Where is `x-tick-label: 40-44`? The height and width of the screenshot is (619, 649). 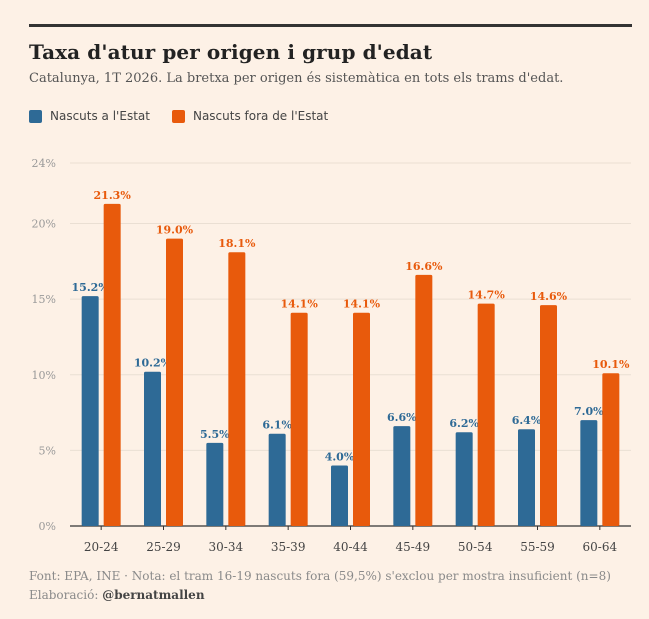 x-tick-label: 40-44 is located at coordinates (350, 547).